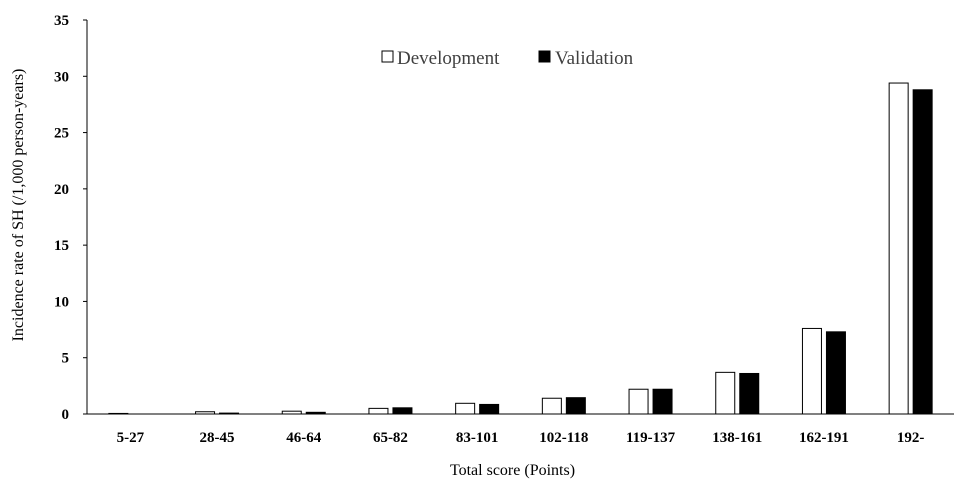 This screenshot has width=954, height=483. I want to click on y-tick-label: 20, so click(61, 190).